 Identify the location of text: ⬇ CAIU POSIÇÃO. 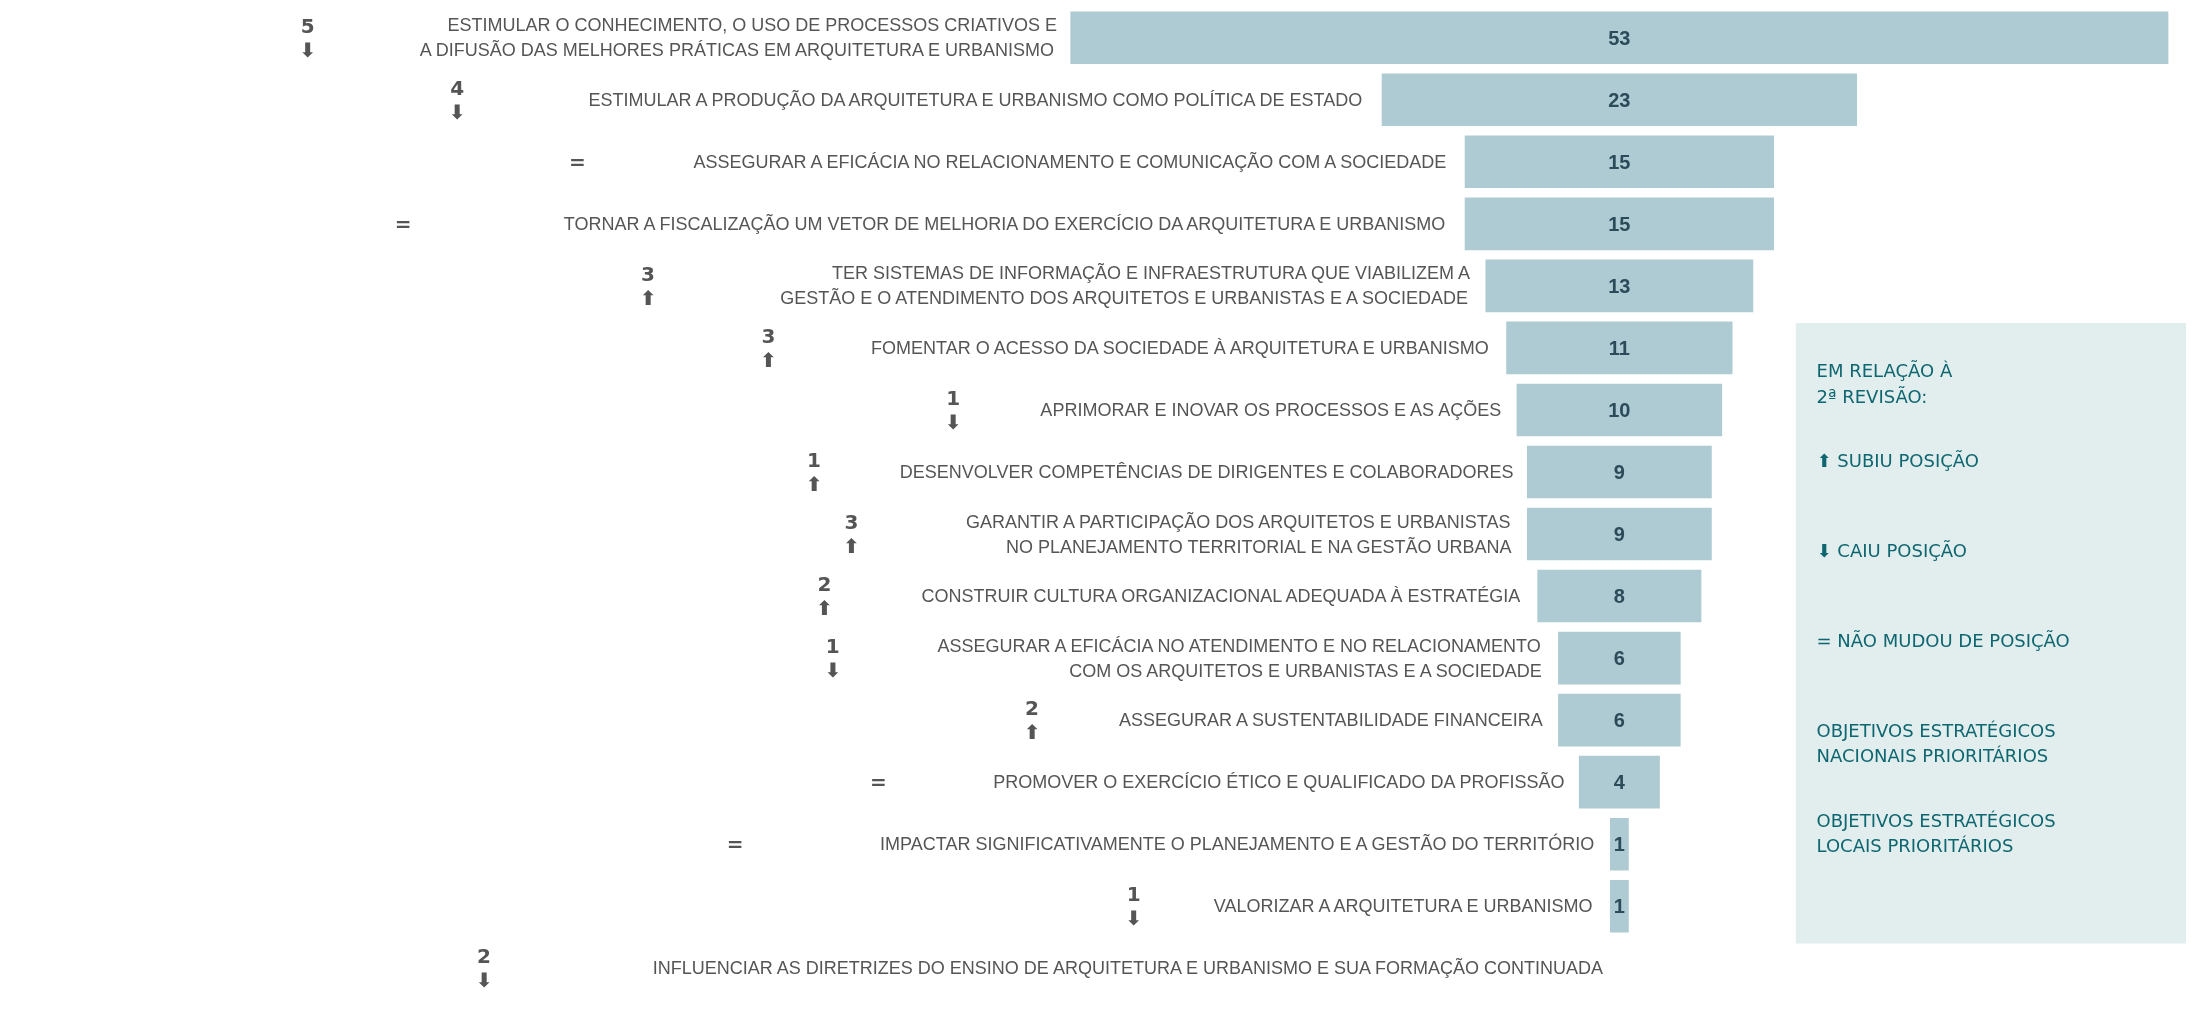
(1891, 551).